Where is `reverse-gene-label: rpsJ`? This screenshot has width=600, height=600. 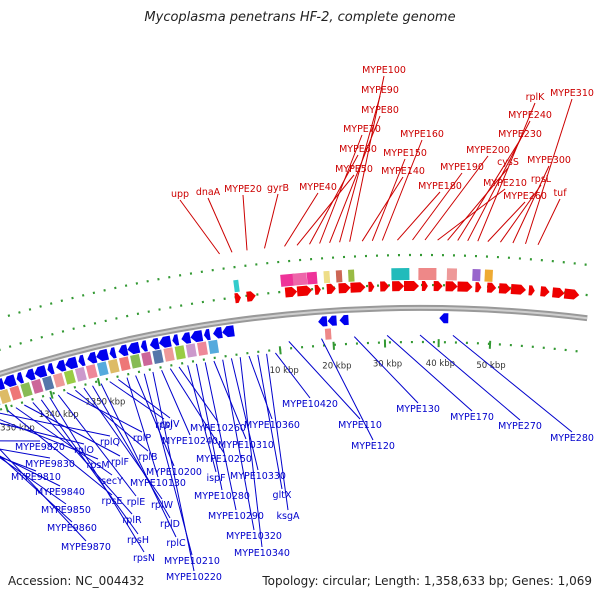 reverse-gene-label: rpsJ is located at coordinates (164, 425).